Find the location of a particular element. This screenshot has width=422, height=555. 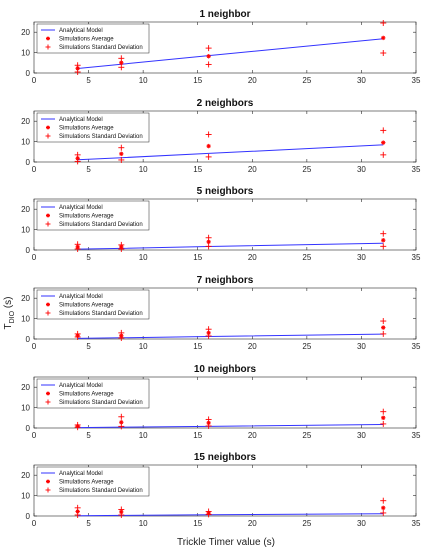

legend-average-swatch is located at coordinates (48, 127).